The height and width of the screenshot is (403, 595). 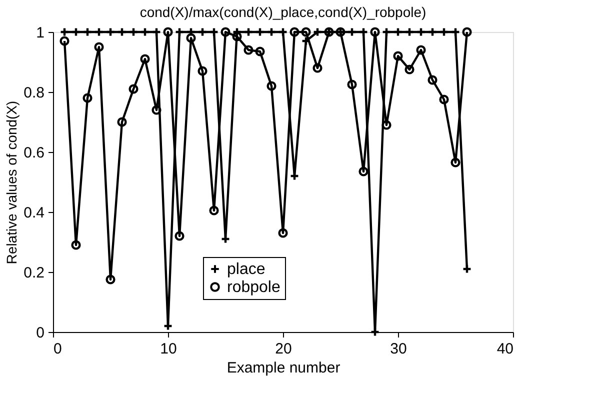 What do you see at coordinates (283, 349) in the screenshot?
I see `x-tick-label: 20` at bounding box center [283, 349].